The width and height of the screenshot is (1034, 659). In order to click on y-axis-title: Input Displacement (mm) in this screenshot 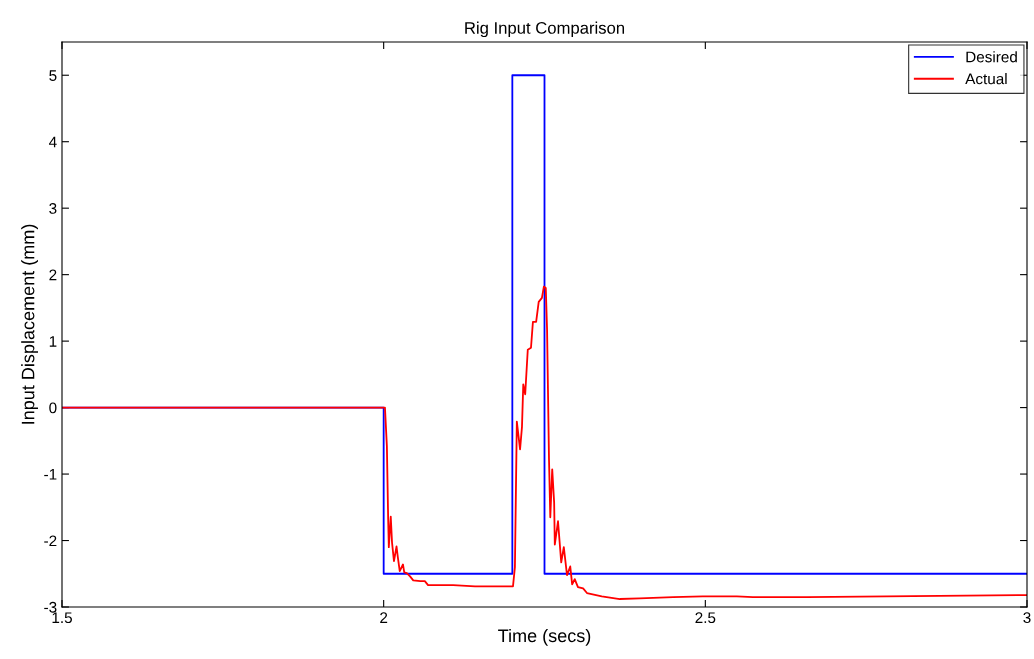, I will do `click(29, 324)`.